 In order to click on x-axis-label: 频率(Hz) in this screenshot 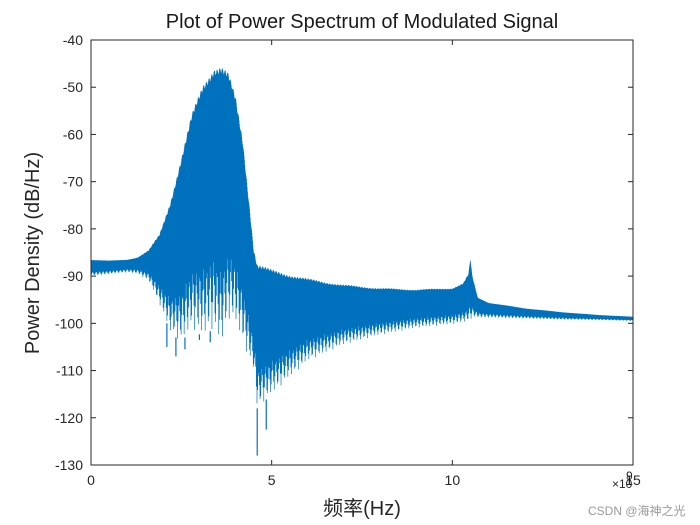, I will do `click(362, 508)`.